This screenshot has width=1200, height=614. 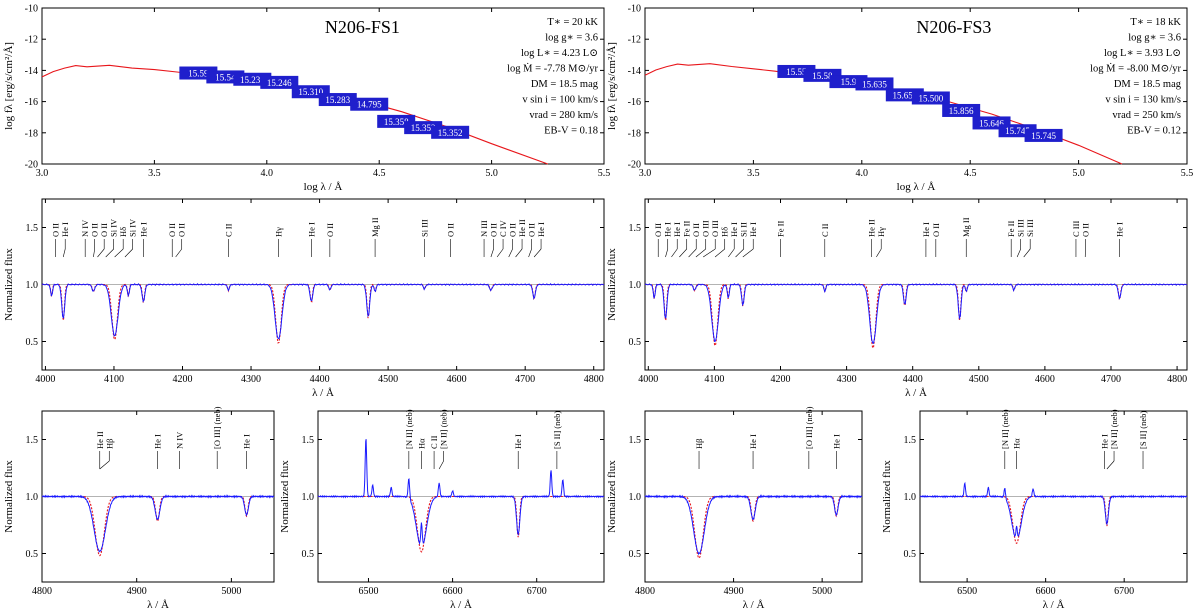 I want to click on photometry-label: 15.283, so click(x=337, y=100).